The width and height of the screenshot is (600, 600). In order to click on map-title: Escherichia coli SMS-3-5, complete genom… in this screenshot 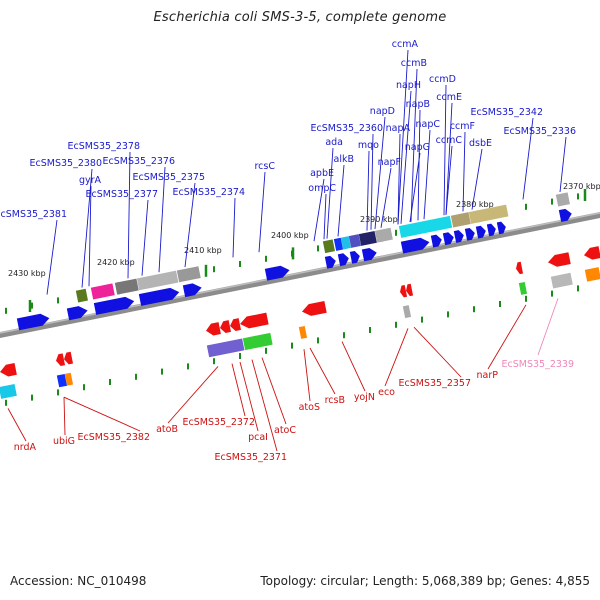, I will do `click(300, 17)`.